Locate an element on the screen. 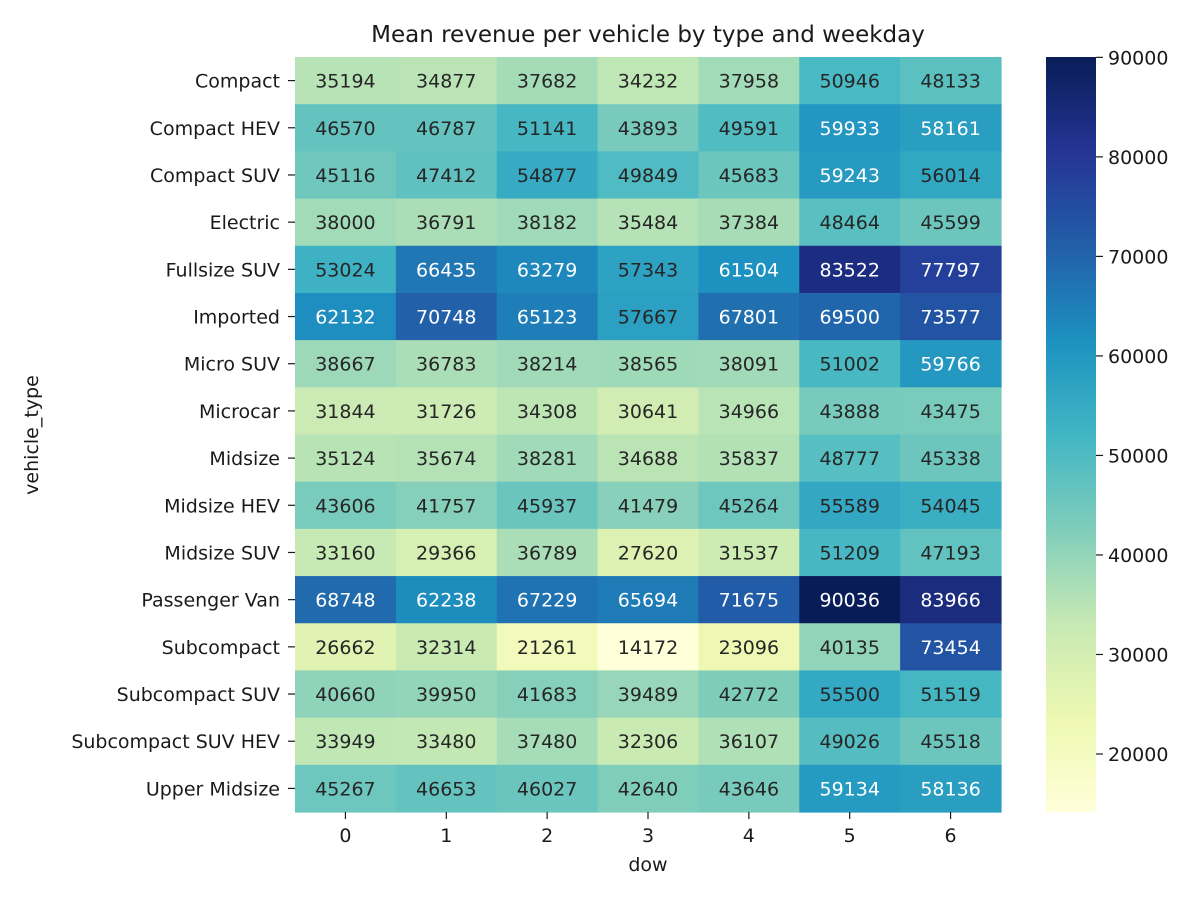 The height and width of the screenshot is (900, 1200). cell-value-label: 31537 is located at coordinates (749, 553).